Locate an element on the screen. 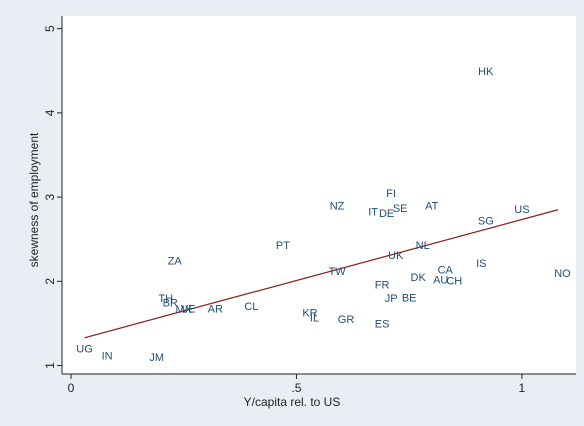  point-label-pt: PT is located at coordinates (283, 246).